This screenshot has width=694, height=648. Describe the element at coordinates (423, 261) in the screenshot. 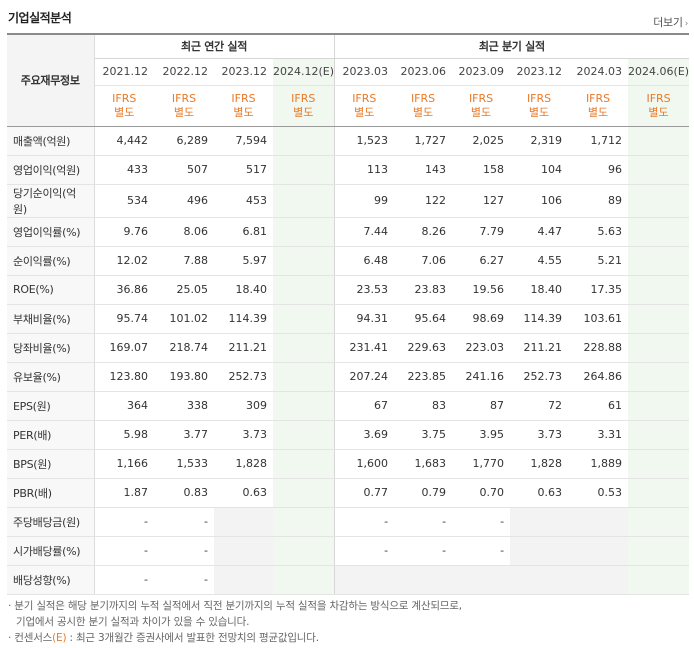

I see `table-cell: 7.06` at that location.